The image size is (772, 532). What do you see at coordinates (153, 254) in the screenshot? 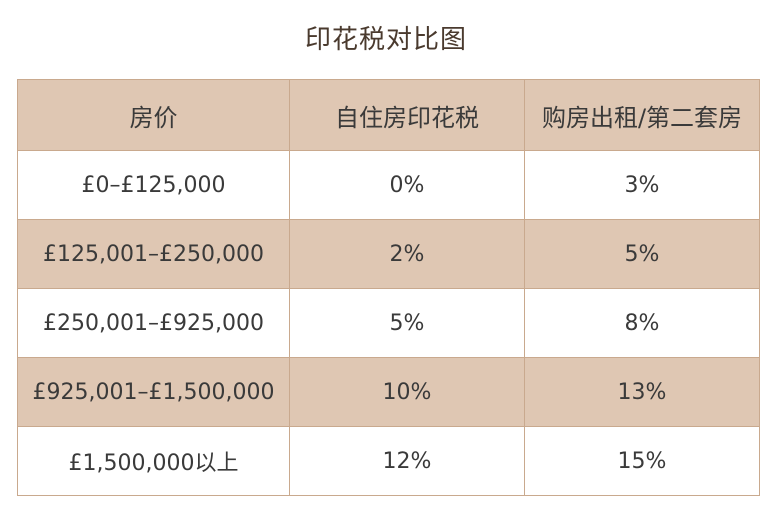
I see `price-band-cell: £125,001–£250,000` at bounding box center [153, 254].